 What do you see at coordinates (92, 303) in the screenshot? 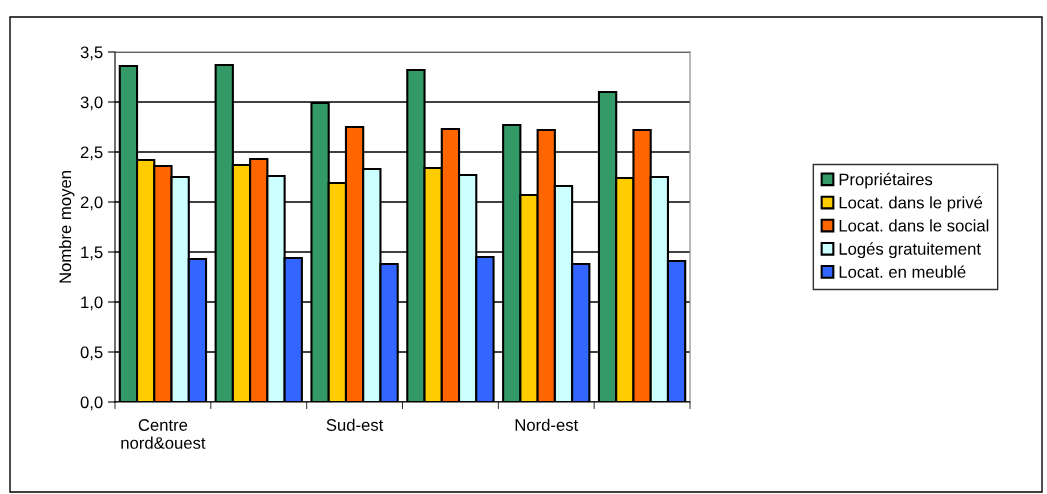
I see `y-tick-label: 1,0` at bounding box center [92, 303].